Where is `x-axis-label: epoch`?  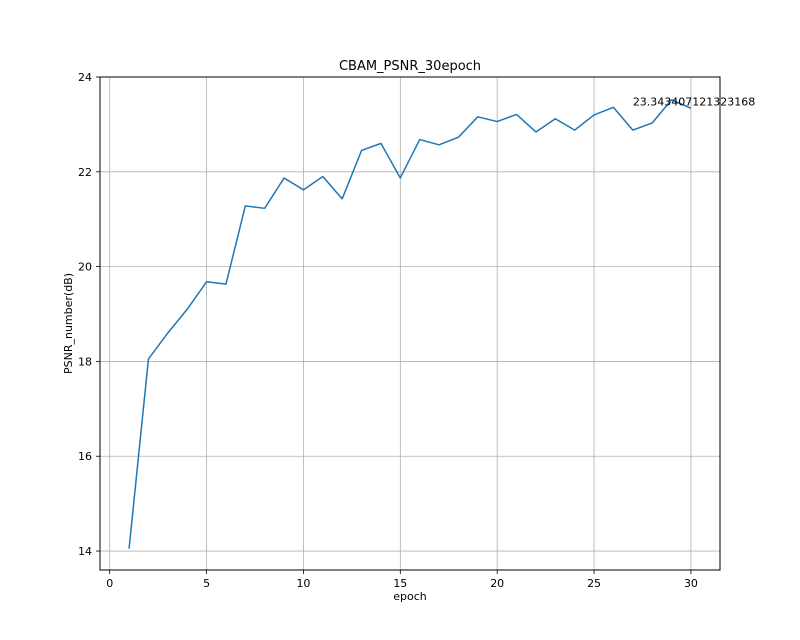 x-axis-label: epoch is located at coordinates (410, 596).